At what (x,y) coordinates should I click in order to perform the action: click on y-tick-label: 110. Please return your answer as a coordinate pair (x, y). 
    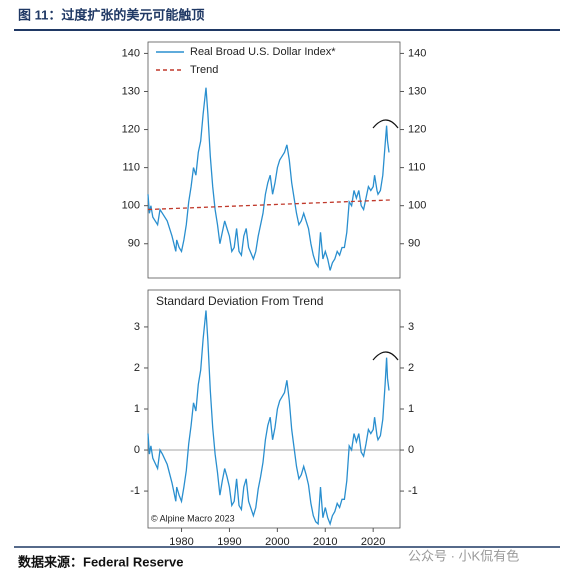
    Looking at the image, I should click on (131, 168).